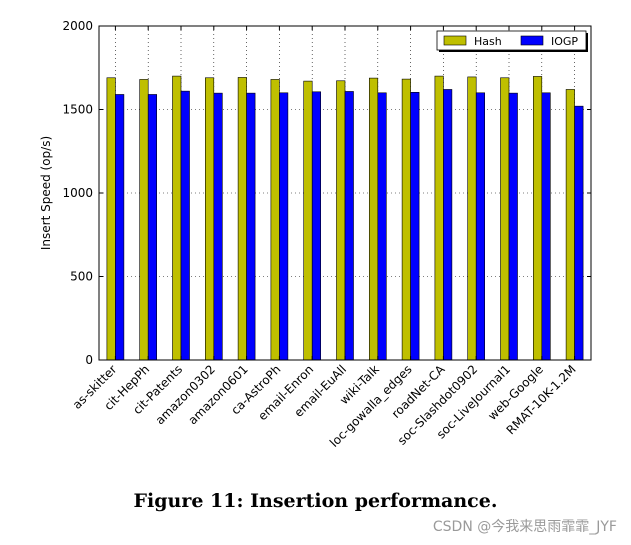 The image size is (631, 545). What do you see at coordinates (77, 26) in the screenshot?
I see `y-tick-label: 2000` at bounding box center [77, 26].